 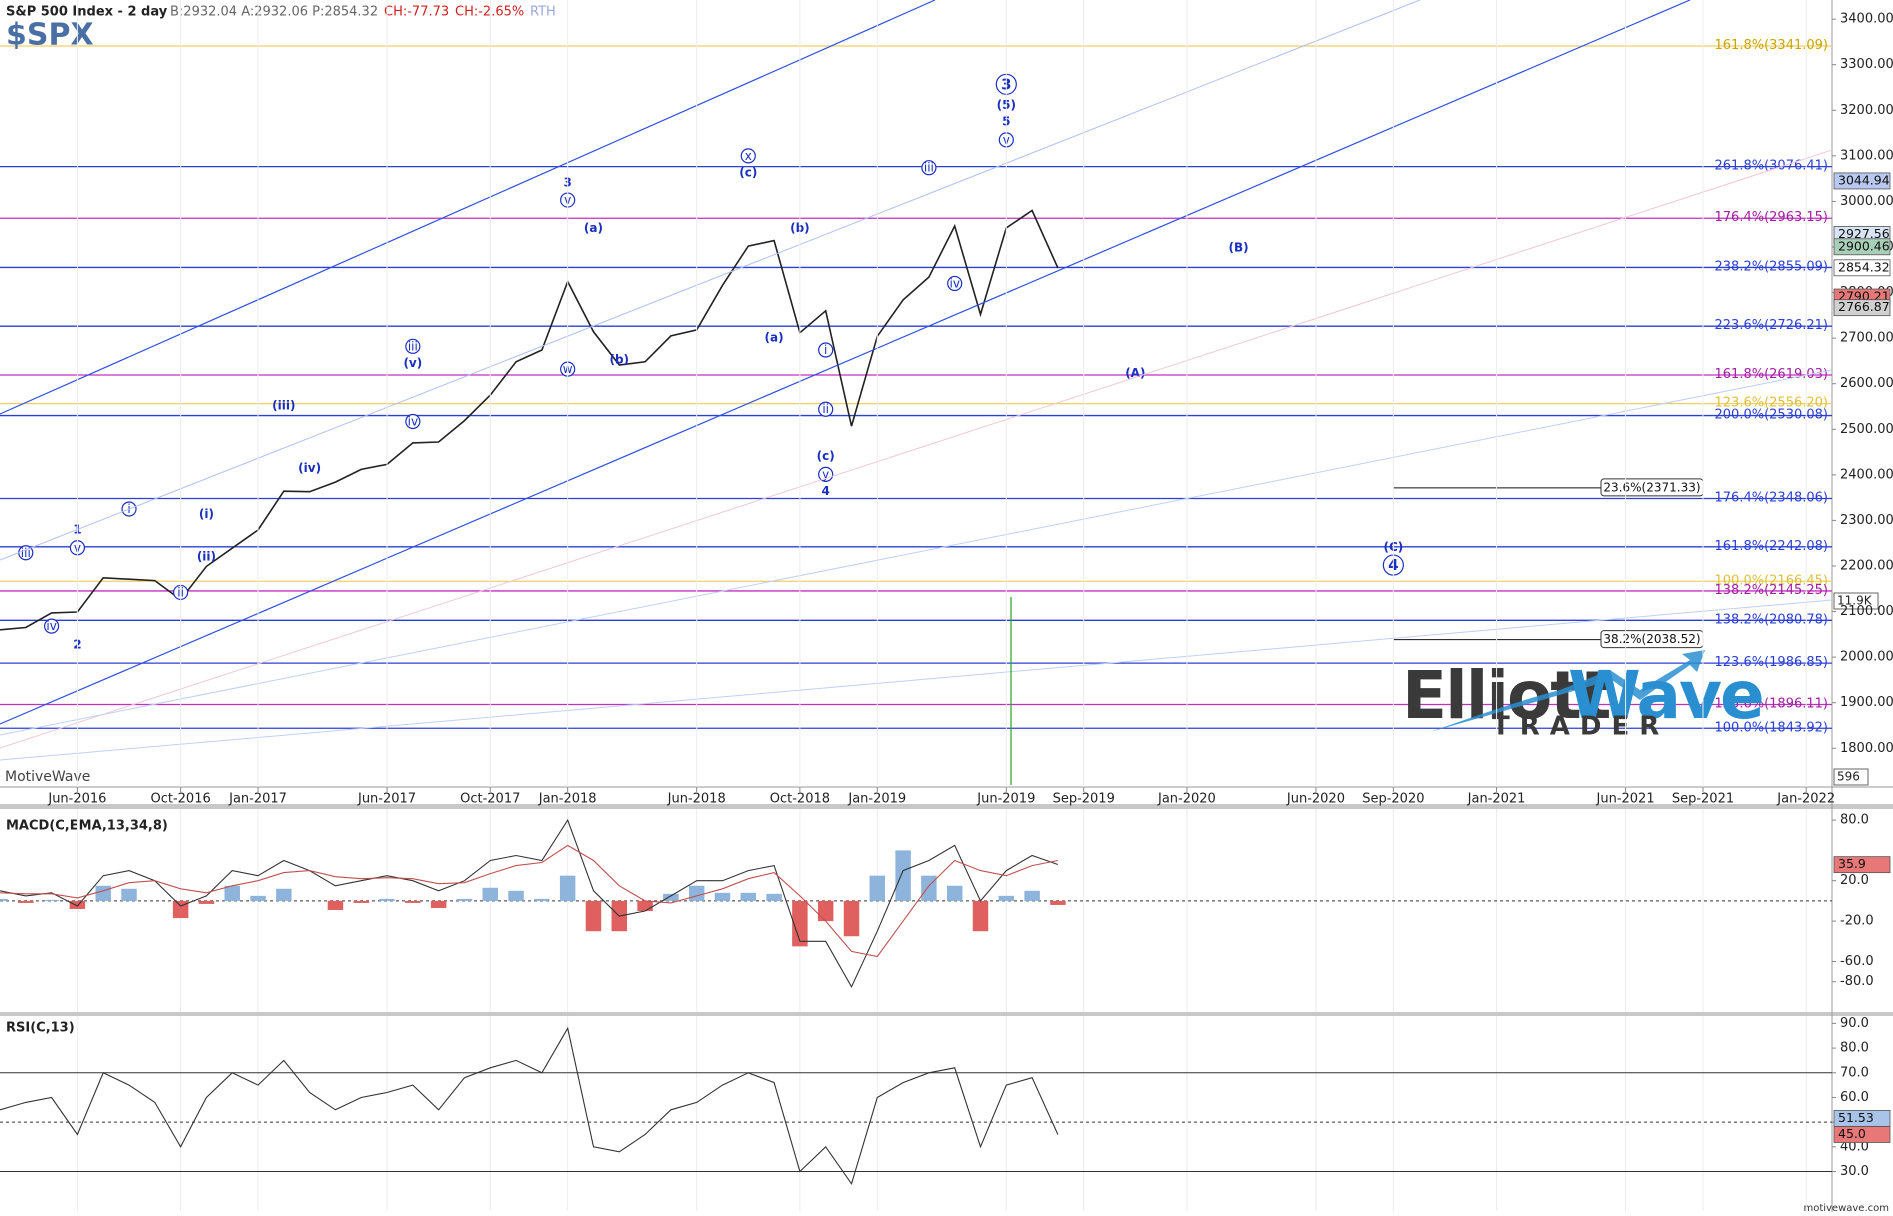 I want to click on x-tick-label: Jan-2019, so click(x=876, y=799).